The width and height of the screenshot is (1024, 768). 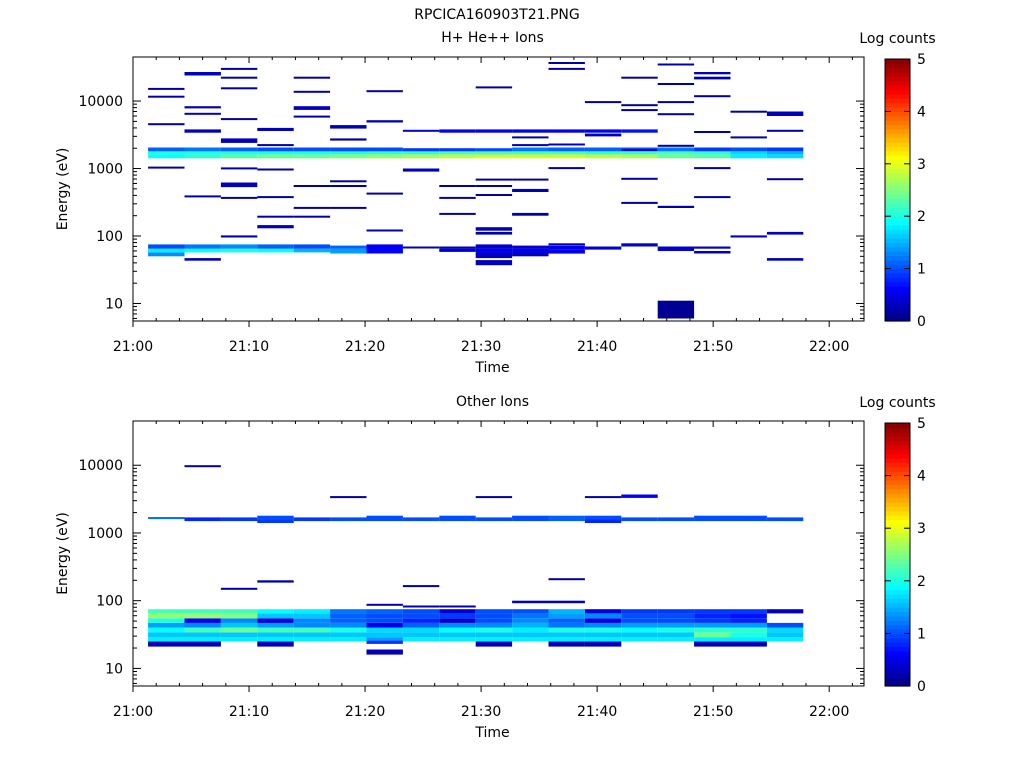 I want to click on x-tick-label: 21:40, so click(x=597, y=712).